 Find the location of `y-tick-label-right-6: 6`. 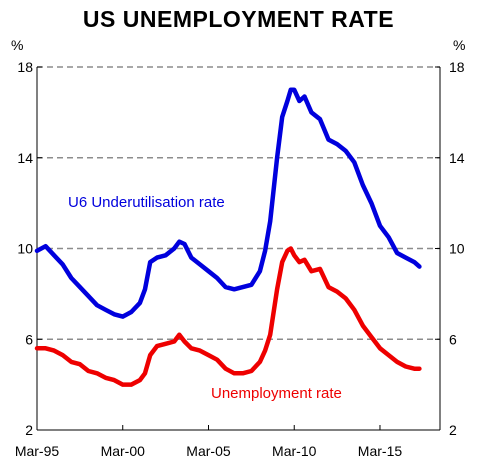

y-tick-label-right-6: 6 is located at coordinates (453, 339).